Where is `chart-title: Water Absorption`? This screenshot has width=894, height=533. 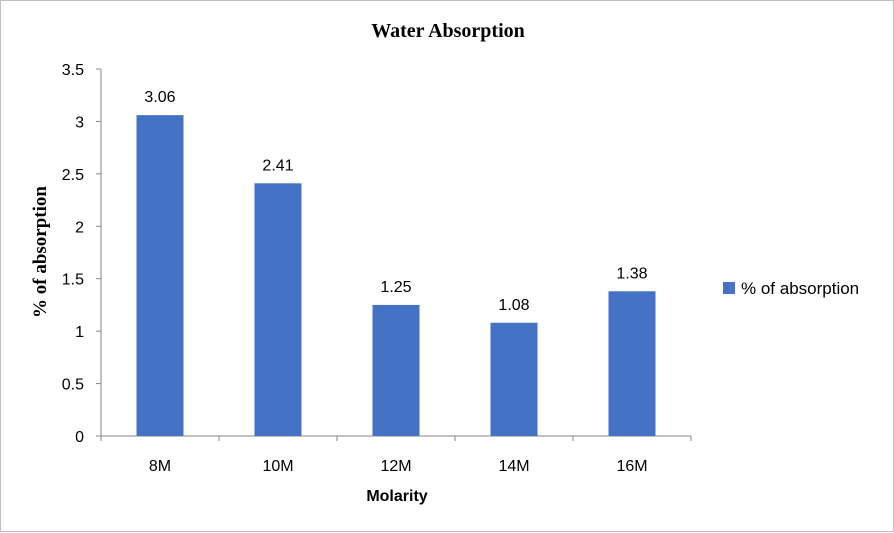 chart-title: Water Absorption is located at coordinates (448, 31).